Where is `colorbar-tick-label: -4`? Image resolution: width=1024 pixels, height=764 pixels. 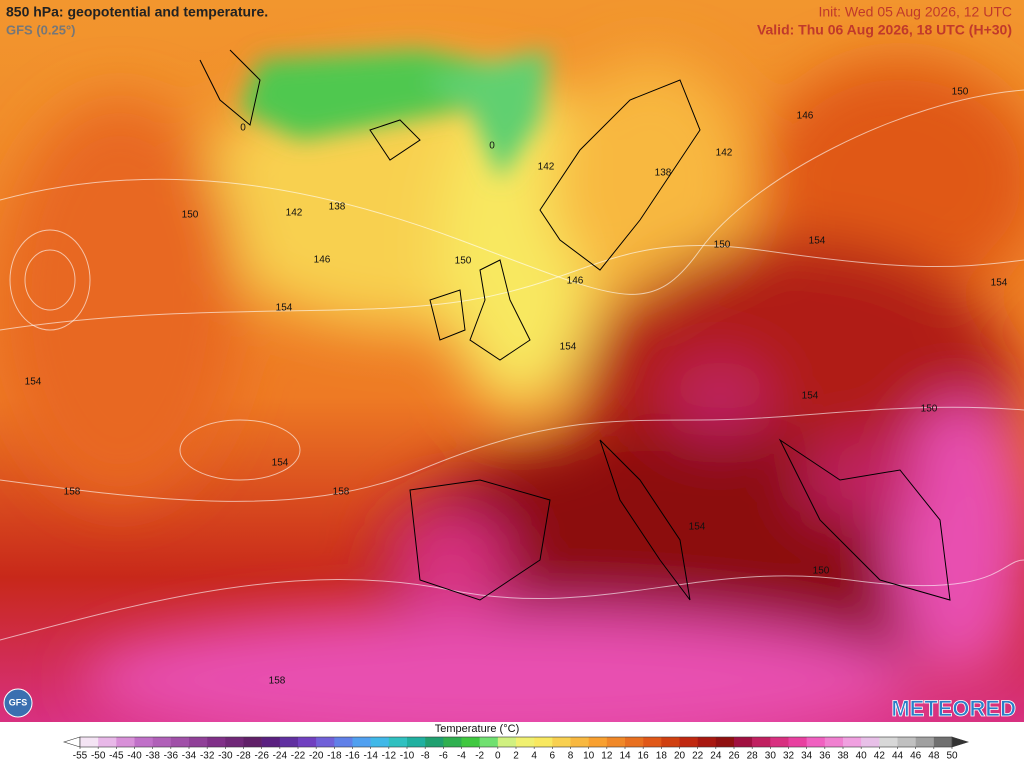
colorbar-tick-label: -4 is located at coordinates (461, 756).